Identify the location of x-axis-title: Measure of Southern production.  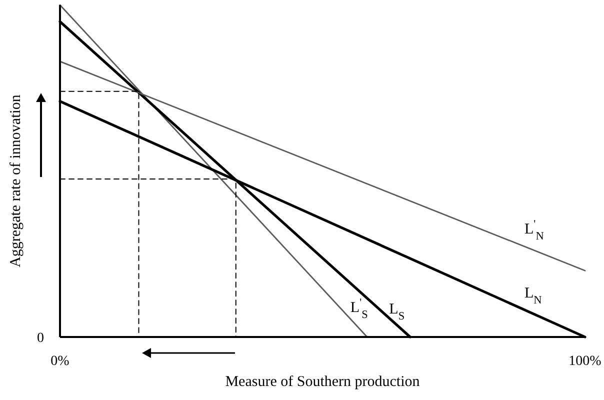
(322, 382).